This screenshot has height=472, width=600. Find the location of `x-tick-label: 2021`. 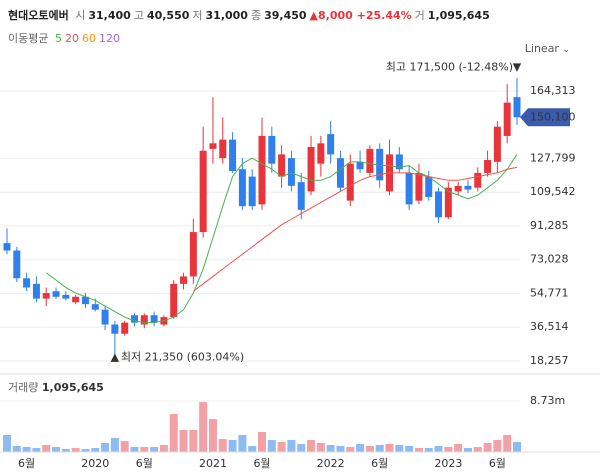

x-tick-label: 2021 is located at coordinates (213, 463).